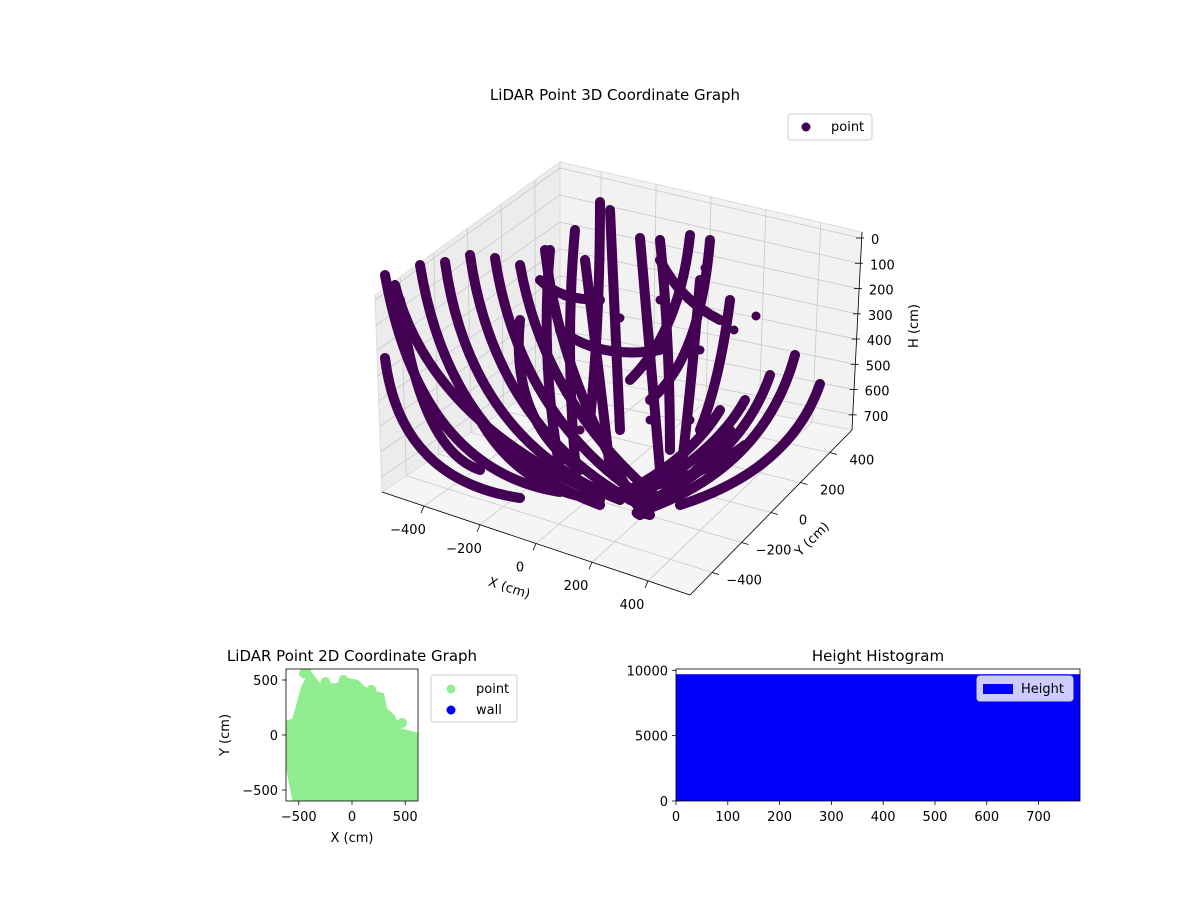  I want to click on legend-2d-marker-point, so click(451, 689).